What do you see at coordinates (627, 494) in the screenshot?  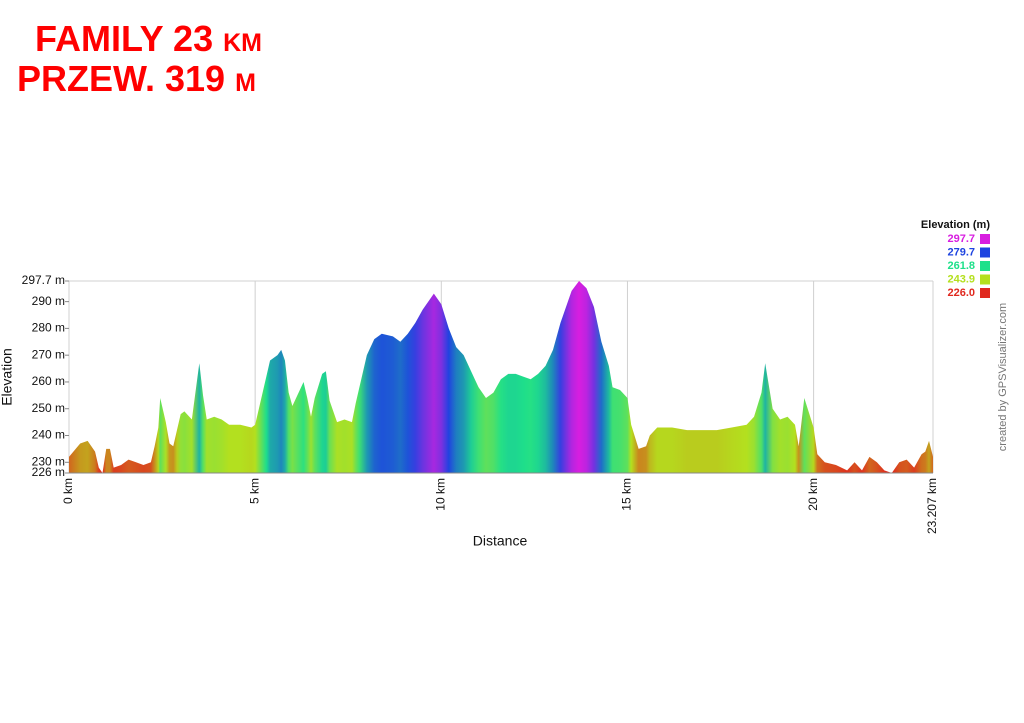 I see `x-tick-label: 15 km` at bounding box center [627, 494].